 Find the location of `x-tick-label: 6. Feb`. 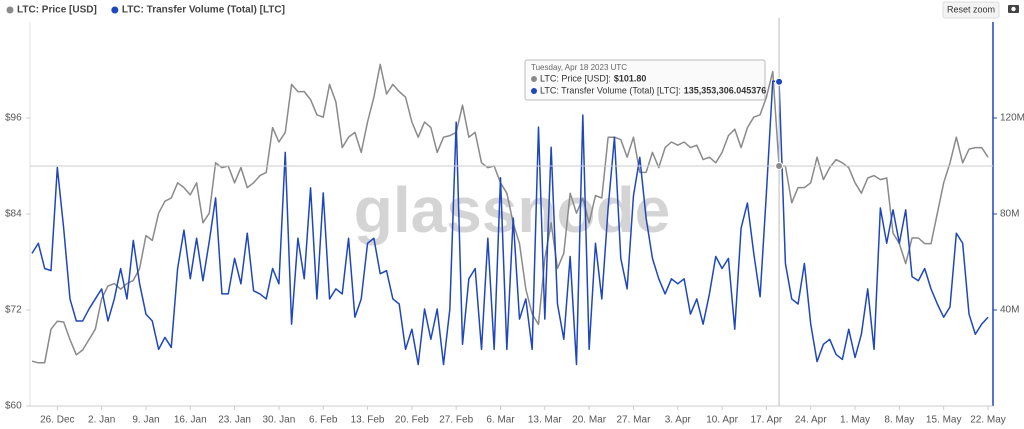

x-tick-label: 6. Feb is located at coordinates (323, 420).